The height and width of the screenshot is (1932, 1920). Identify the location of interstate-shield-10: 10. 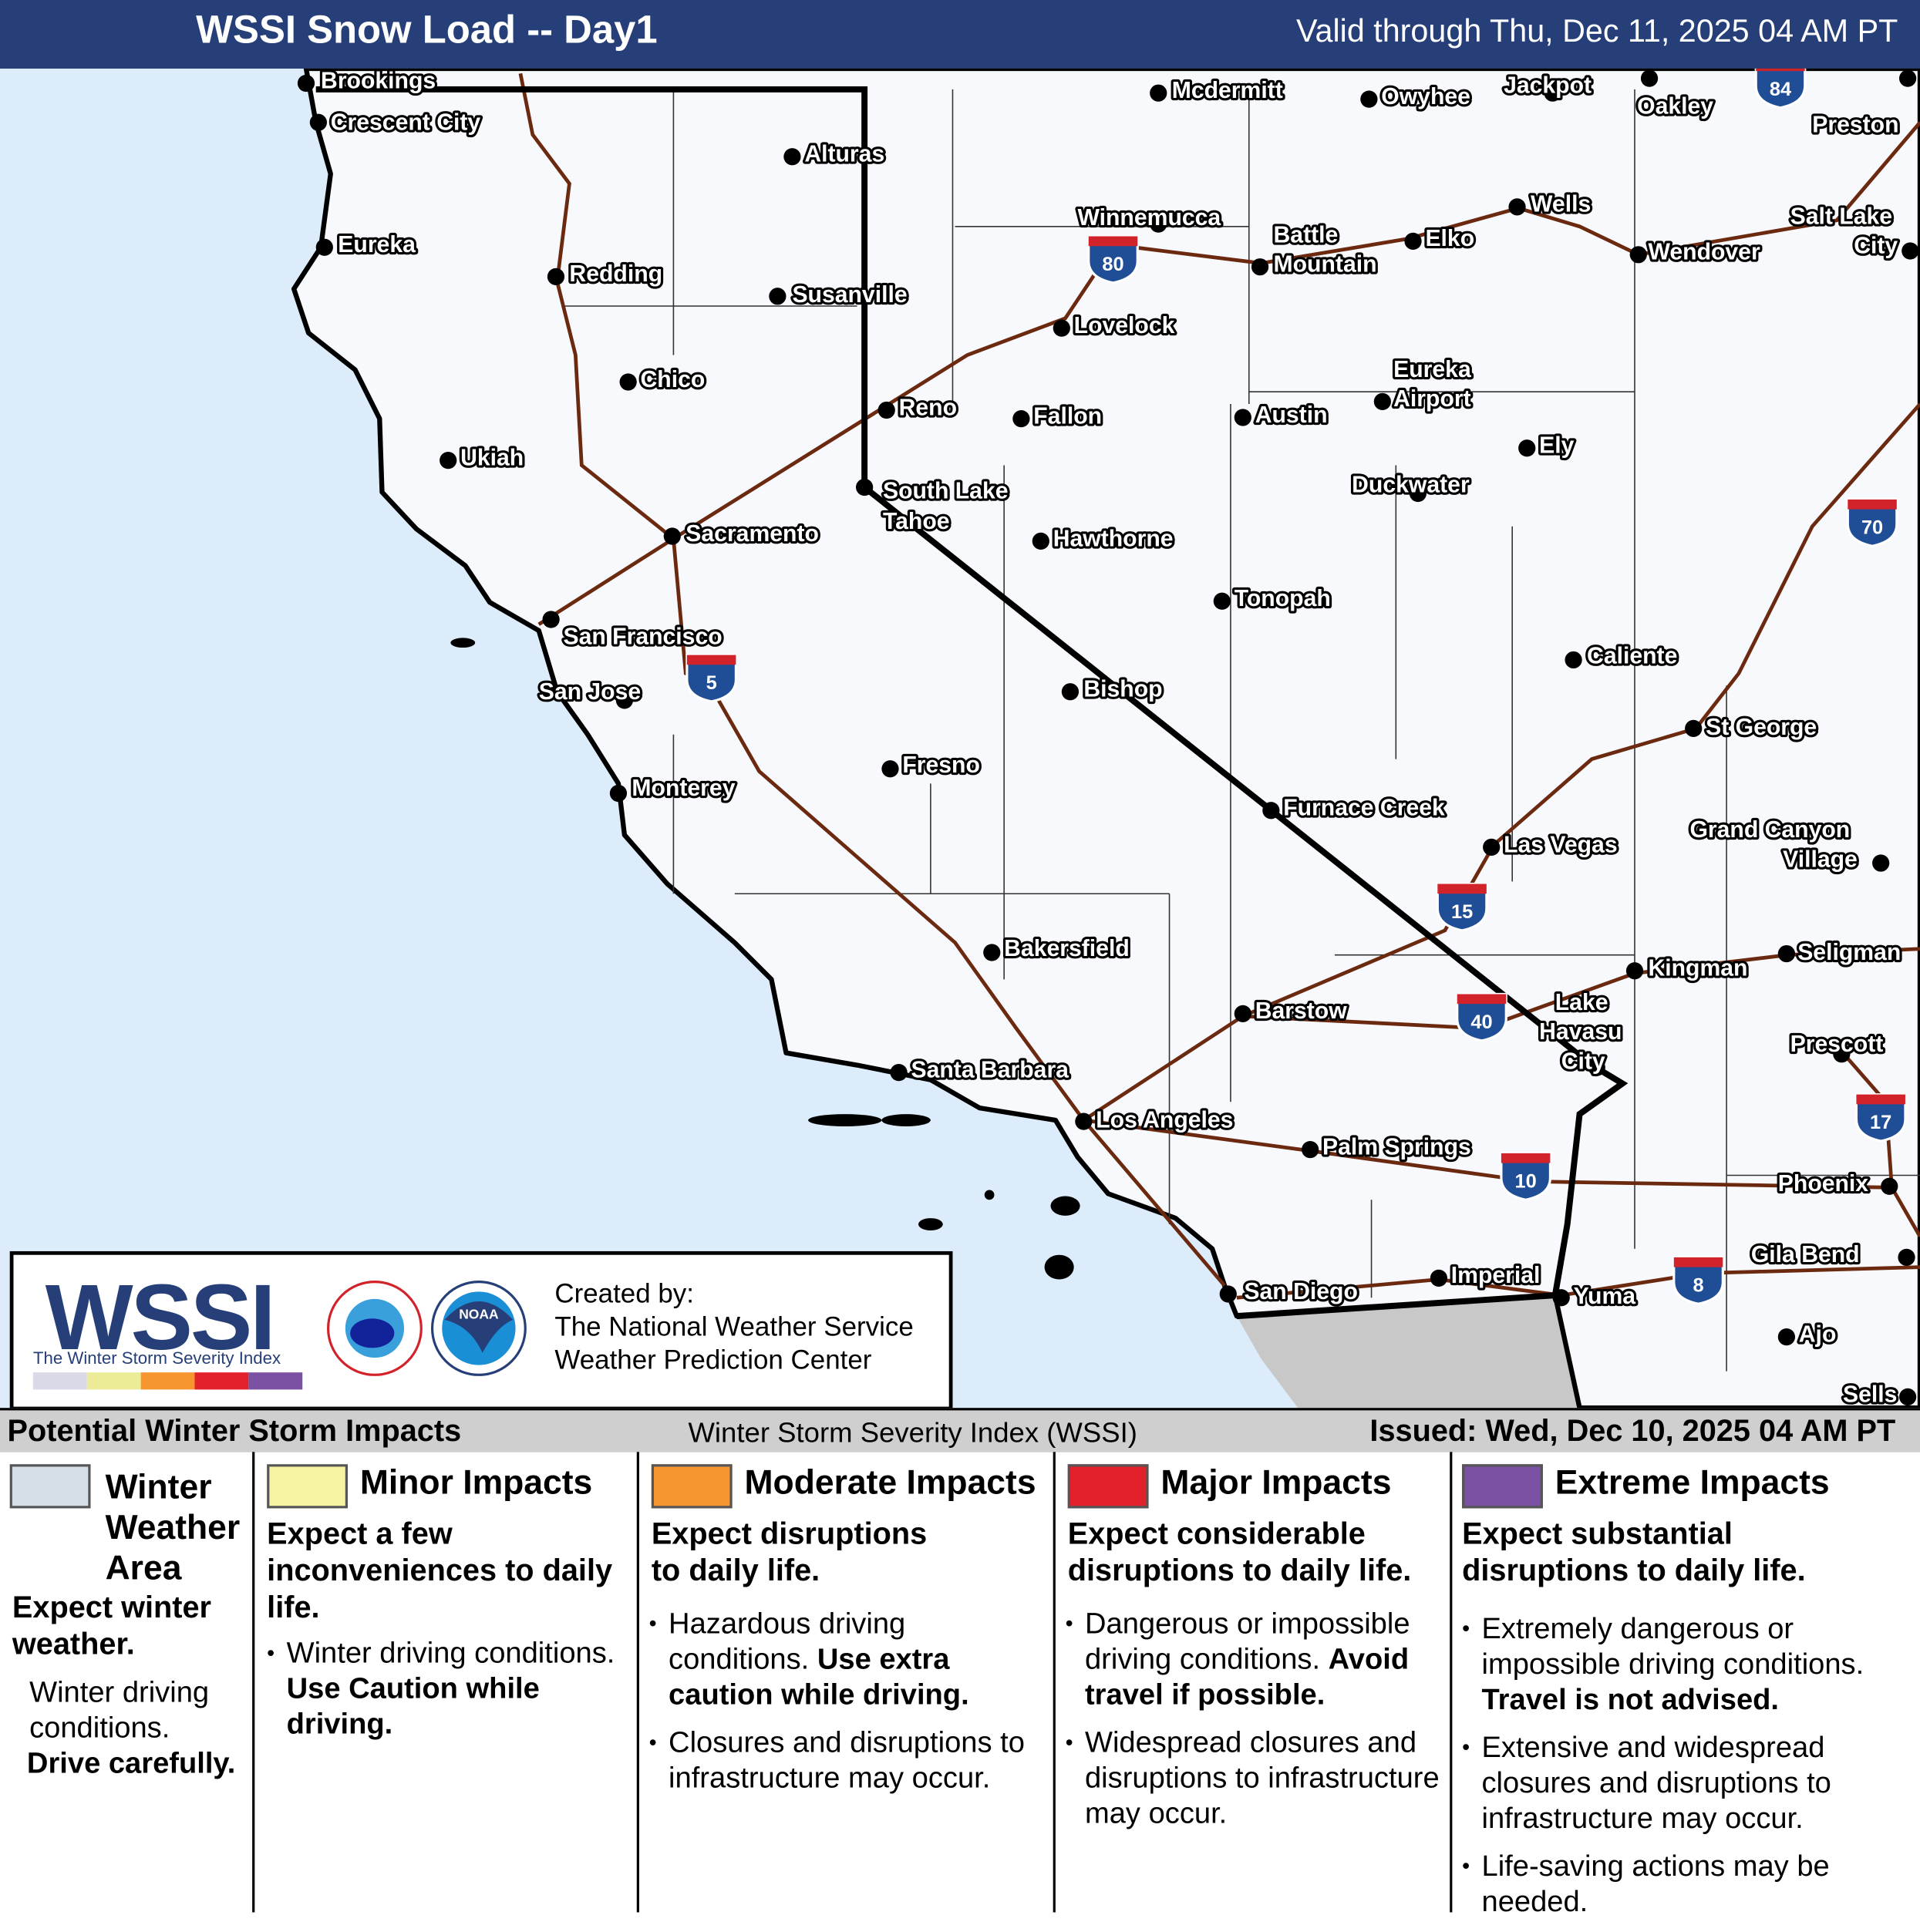
(1526, 1176).